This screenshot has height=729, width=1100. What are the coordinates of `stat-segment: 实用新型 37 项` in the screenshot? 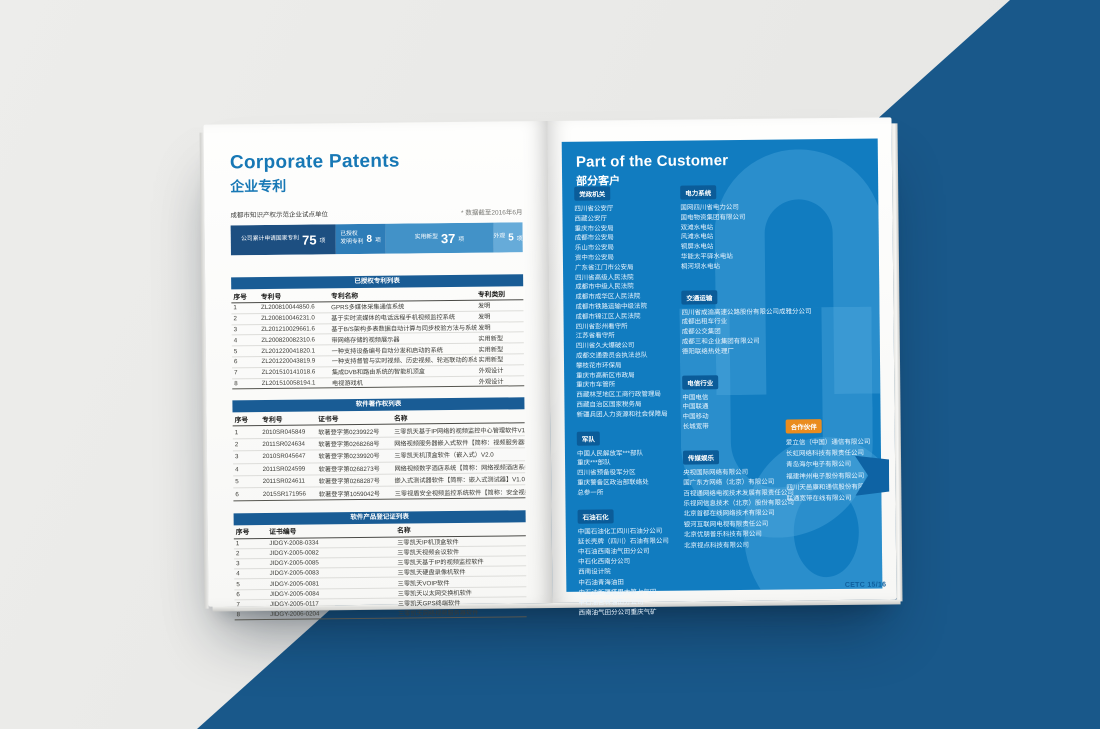 It's located at (439, 238).